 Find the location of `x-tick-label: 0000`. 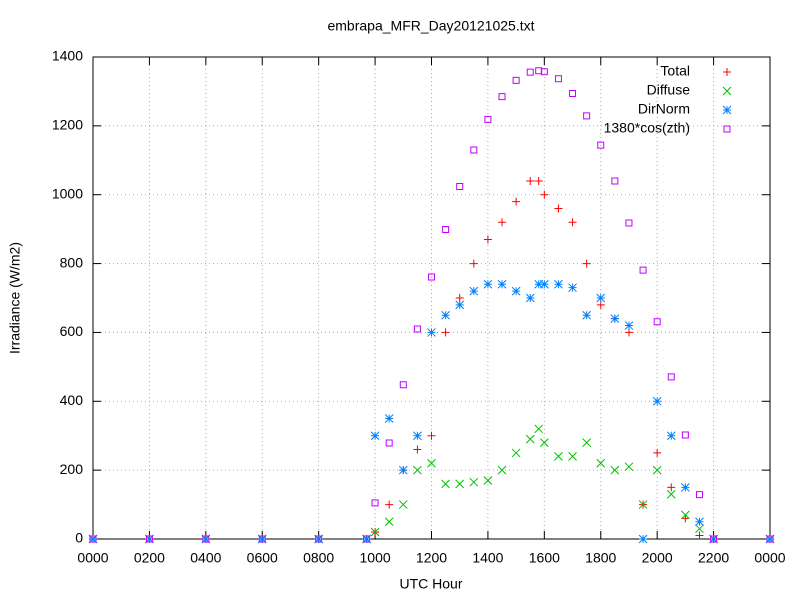

x-tick-label: 0000 is located at coordinates (769, 558).